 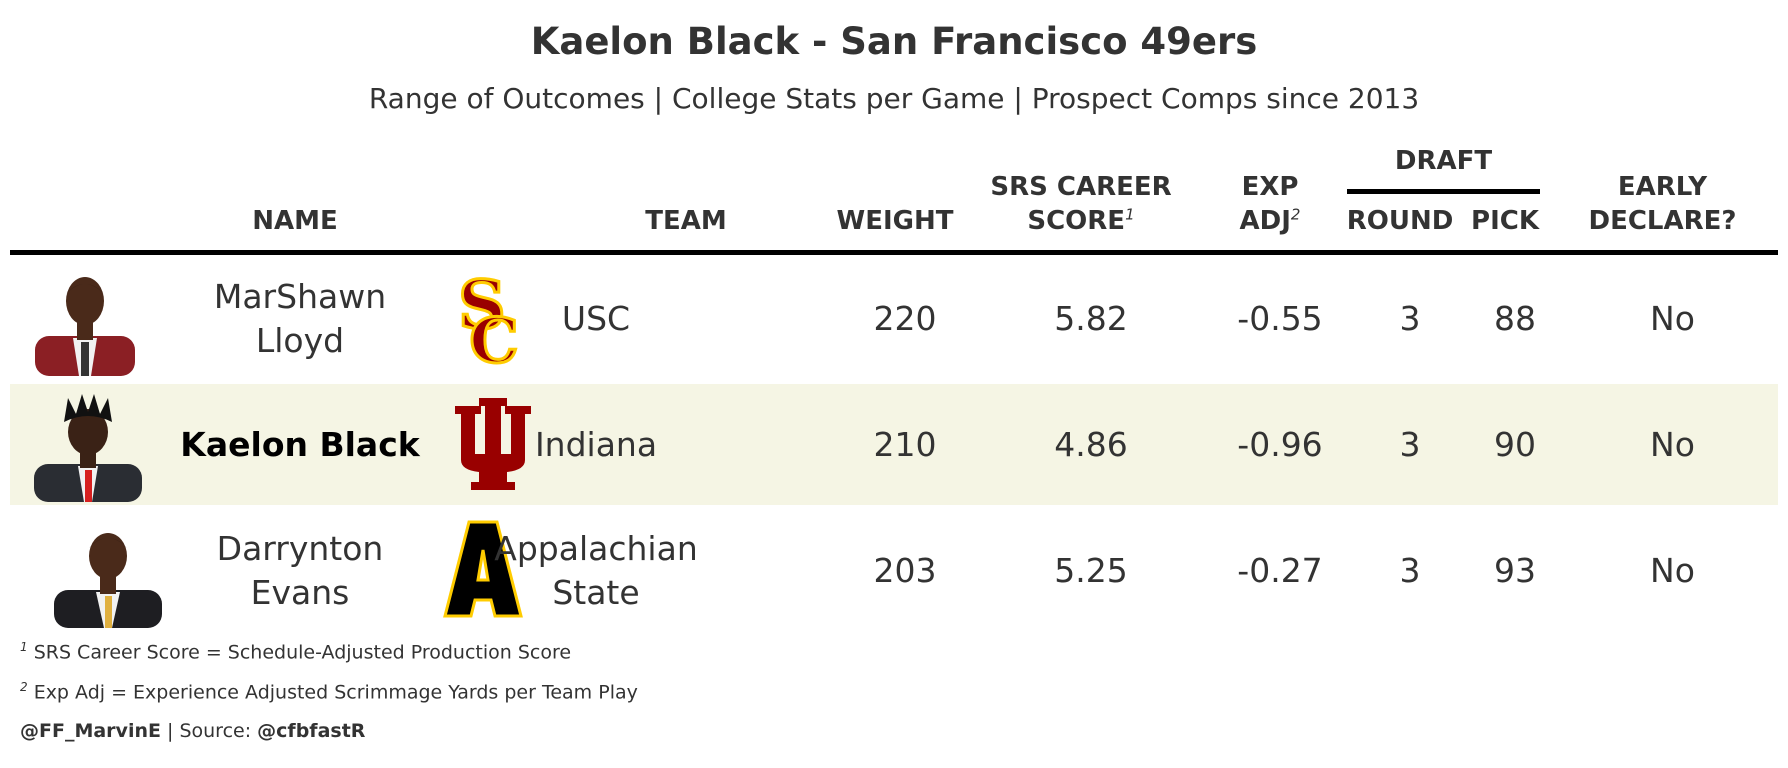 I want to click on team-name-line1: Indiana, so click(x=596, y=444).